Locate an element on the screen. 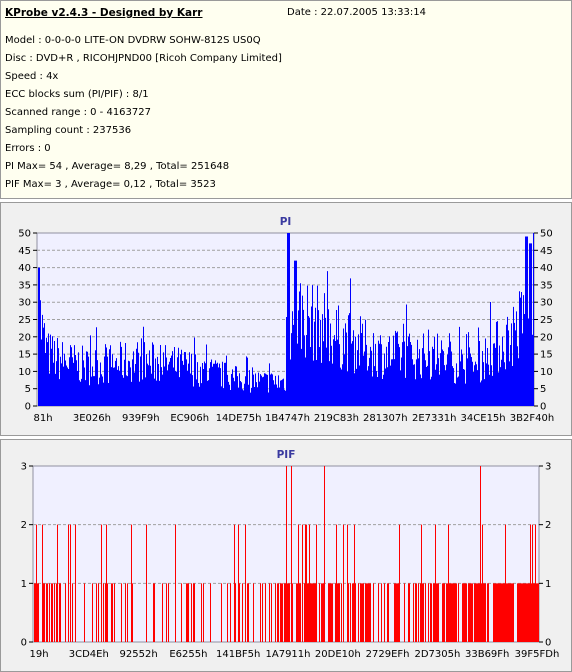 The image size is (572, 672). x-tick-label: 281307h is located at coordinates (385, 418).